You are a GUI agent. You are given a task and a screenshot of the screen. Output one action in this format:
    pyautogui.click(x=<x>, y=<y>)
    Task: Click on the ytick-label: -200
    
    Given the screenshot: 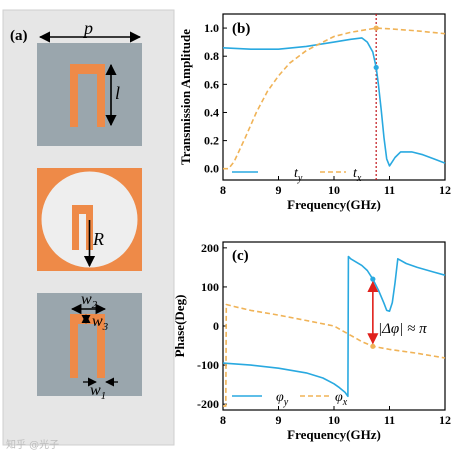 What is the action you would take?
    pyautogui.click(x=208, y=404)
    